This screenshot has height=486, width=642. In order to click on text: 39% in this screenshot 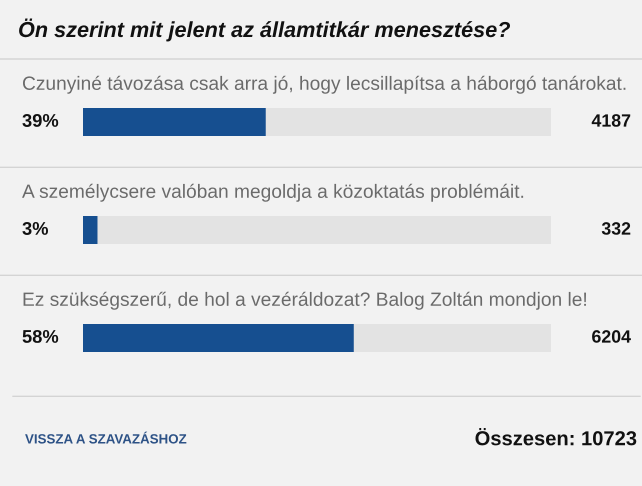, I will do `click(40, 120)`.